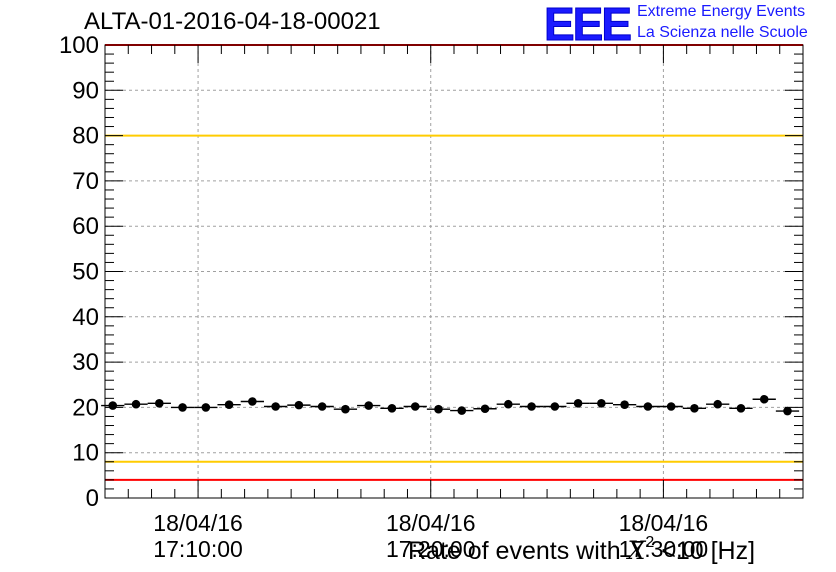 The image size is (836, 572). What do you see at coordinates (450, 405) in the screenshot?
I see `data-points` at bounding box center [450, 405].